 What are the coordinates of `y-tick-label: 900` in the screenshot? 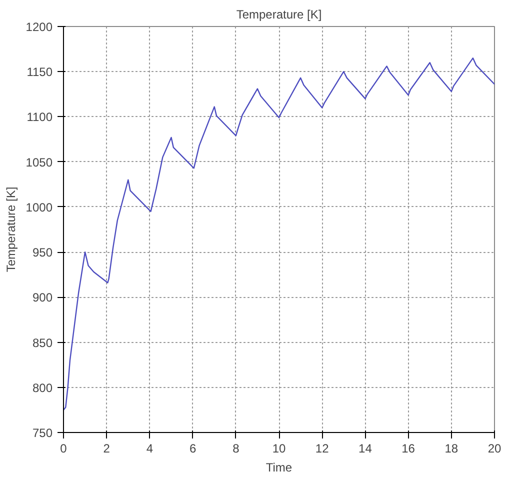 It's located at (42, 297).